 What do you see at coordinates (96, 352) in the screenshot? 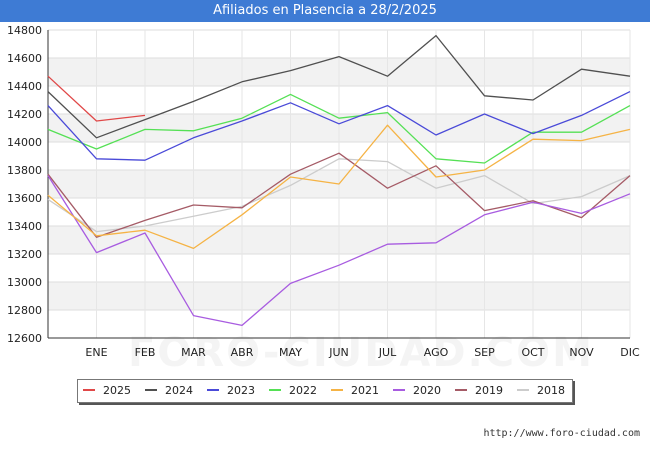
I see `x-tick-label: ENE` at bounding box center [96, 352].